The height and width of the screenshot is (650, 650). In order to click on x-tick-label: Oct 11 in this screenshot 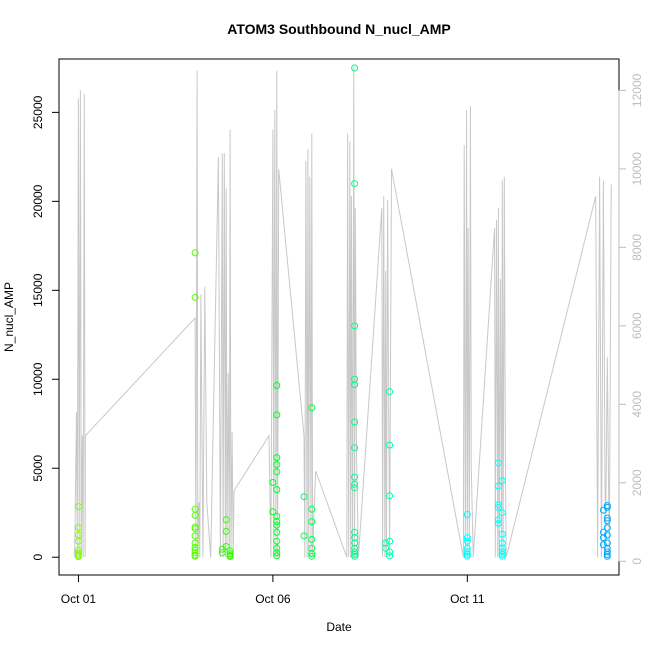, I will do `click(467, 599)`.